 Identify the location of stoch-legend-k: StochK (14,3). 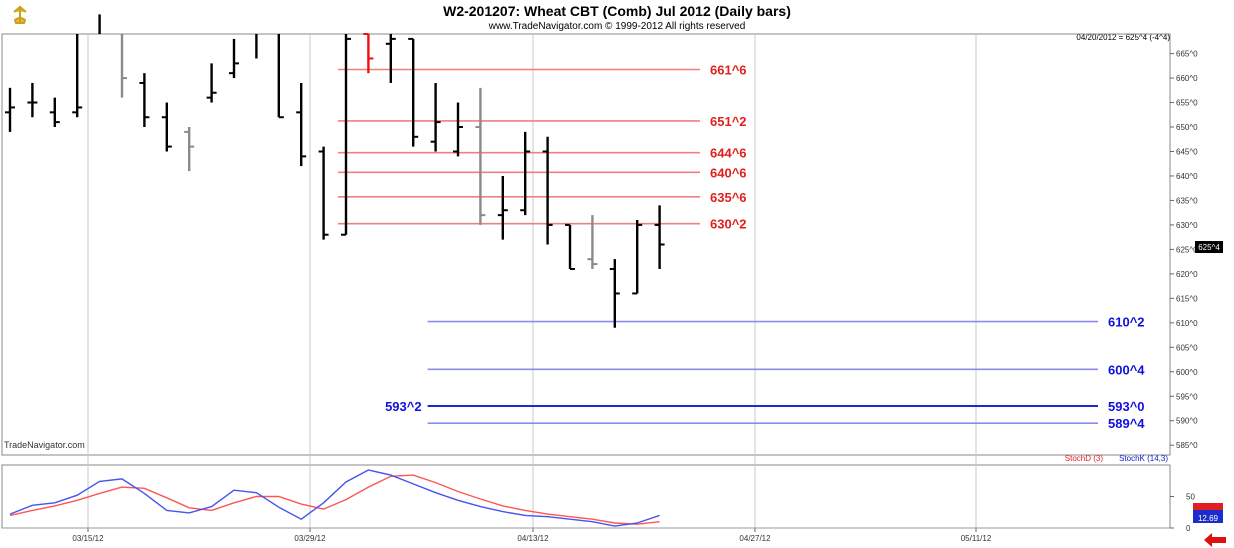
(1143, 458).